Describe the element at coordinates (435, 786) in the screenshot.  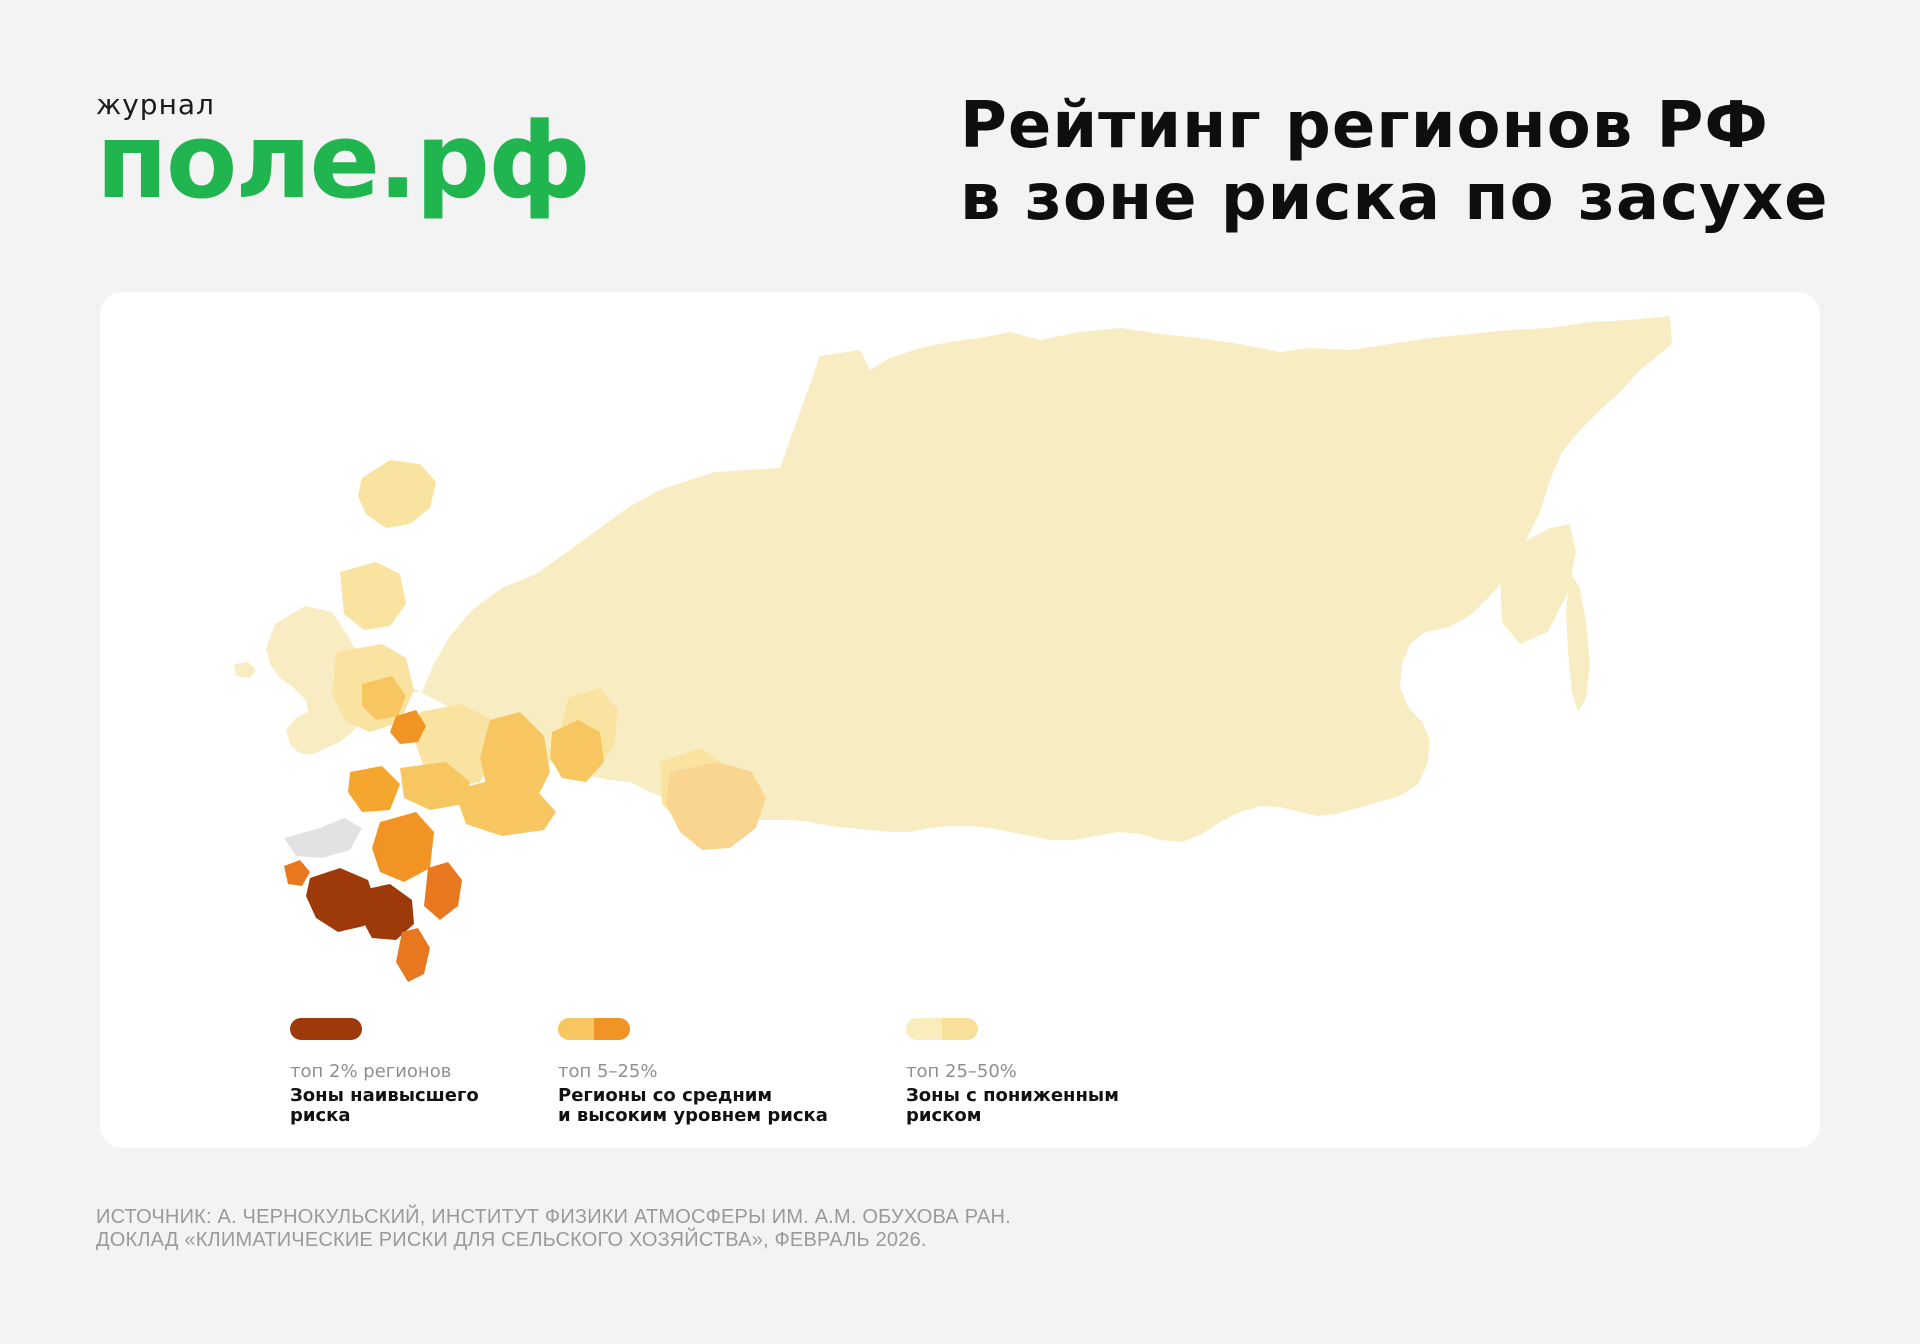
I see `region-saratov` at that location.